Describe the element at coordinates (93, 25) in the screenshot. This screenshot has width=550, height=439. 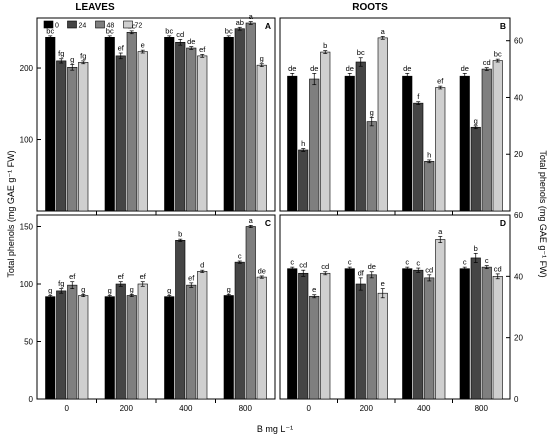
I see `legend: 0 24 48 72` at that location.